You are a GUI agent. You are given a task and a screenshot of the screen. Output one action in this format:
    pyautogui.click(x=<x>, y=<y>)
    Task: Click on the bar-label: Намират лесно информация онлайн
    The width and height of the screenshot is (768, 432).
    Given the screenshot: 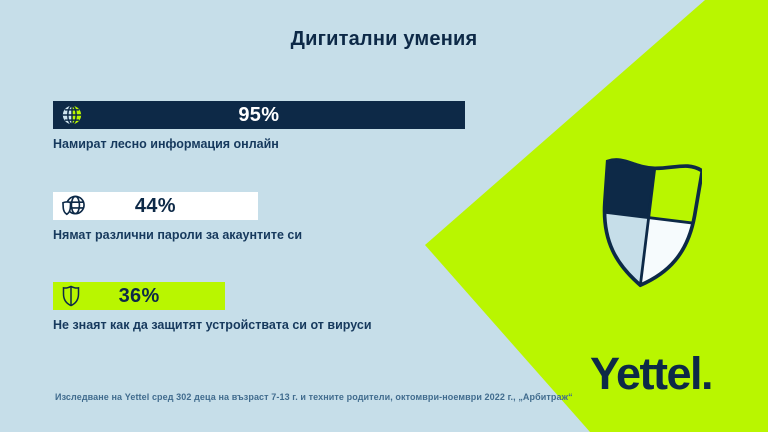 What is the action you would take?
    pyautogui.click(x=166, y=144)
    